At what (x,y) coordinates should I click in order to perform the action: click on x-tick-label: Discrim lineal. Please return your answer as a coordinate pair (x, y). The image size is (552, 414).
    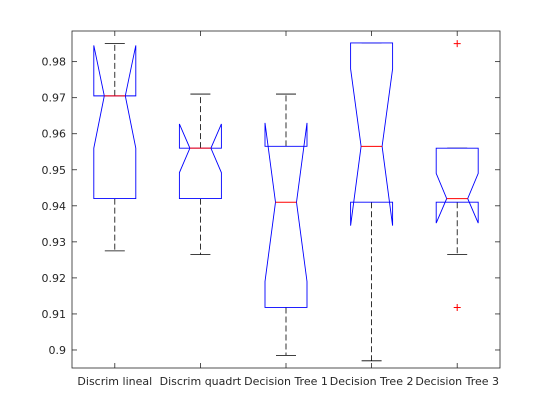
    Looking at the image, I should click on (114, 381).